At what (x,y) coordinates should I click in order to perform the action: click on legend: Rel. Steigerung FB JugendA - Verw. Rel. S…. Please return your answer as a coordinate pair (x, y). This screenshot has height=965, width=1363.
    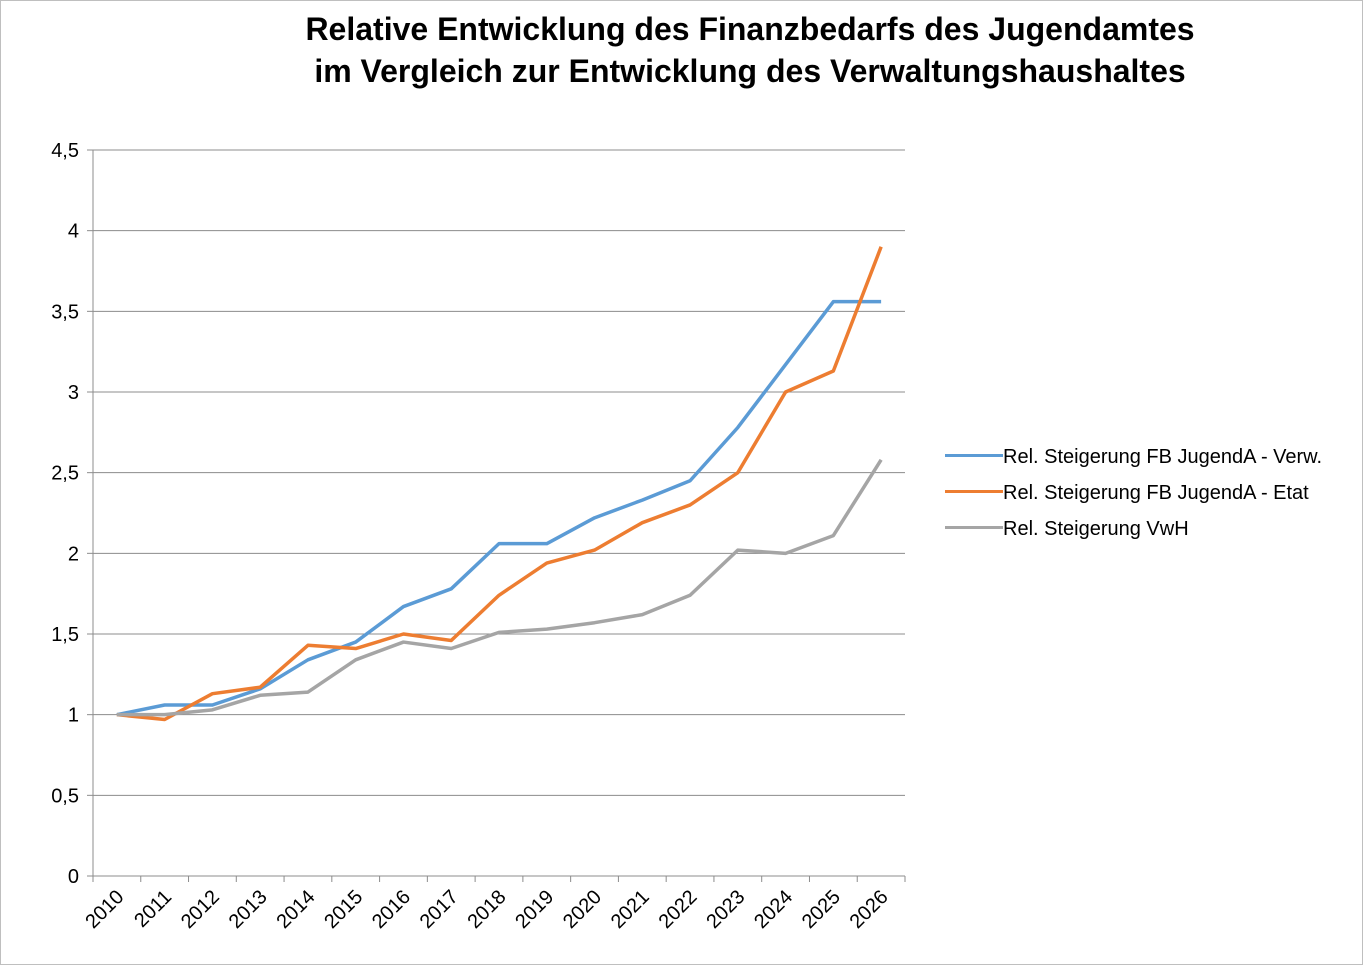
    Looking at the image, I should click on (1150, 496).